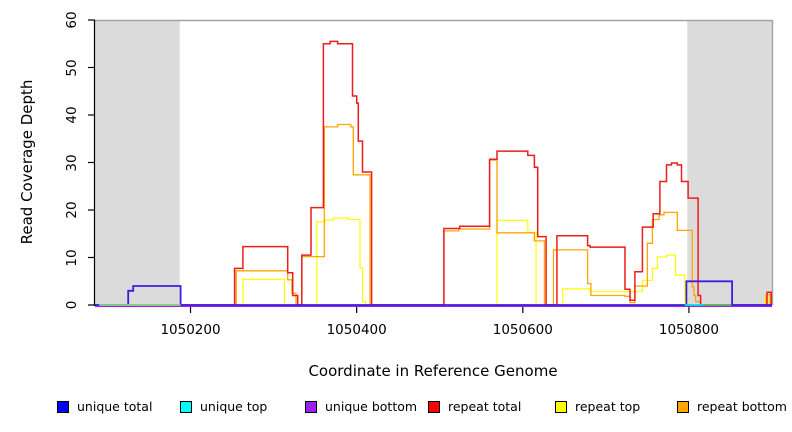 The height and width of the screenshot is (432, 792). Describe the element at coordinates (72, 210) in the screenshot. I see `y-tick-label-2: 20` at that location.